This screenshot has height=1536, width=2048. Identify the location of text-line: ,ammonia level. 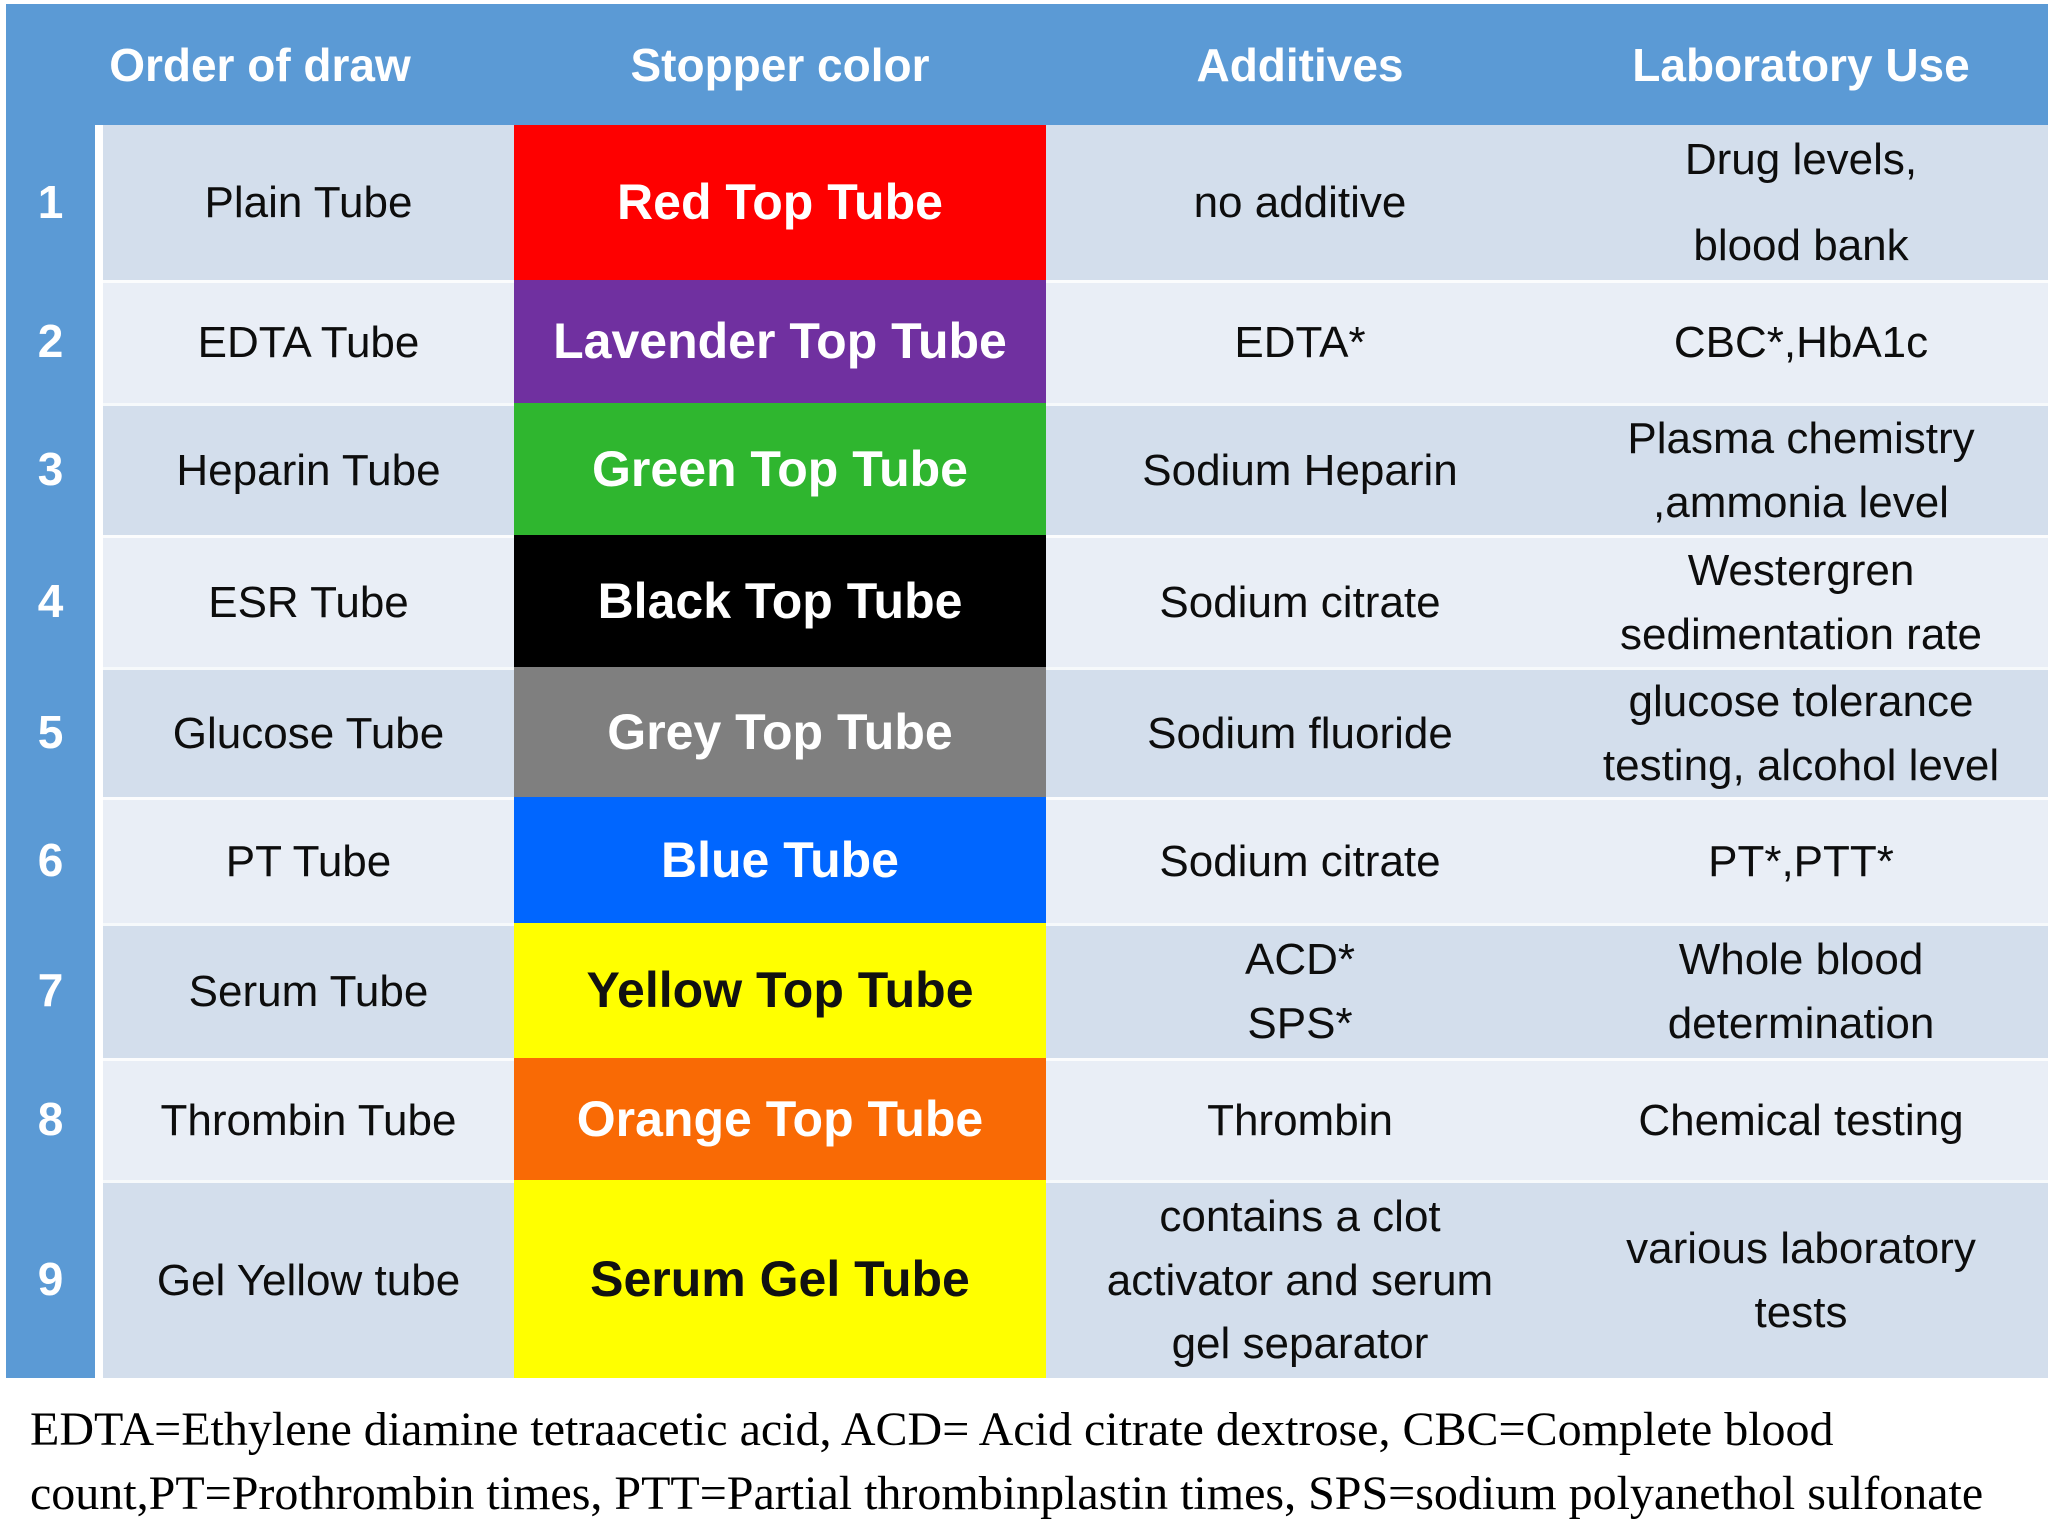
(1801, 502).